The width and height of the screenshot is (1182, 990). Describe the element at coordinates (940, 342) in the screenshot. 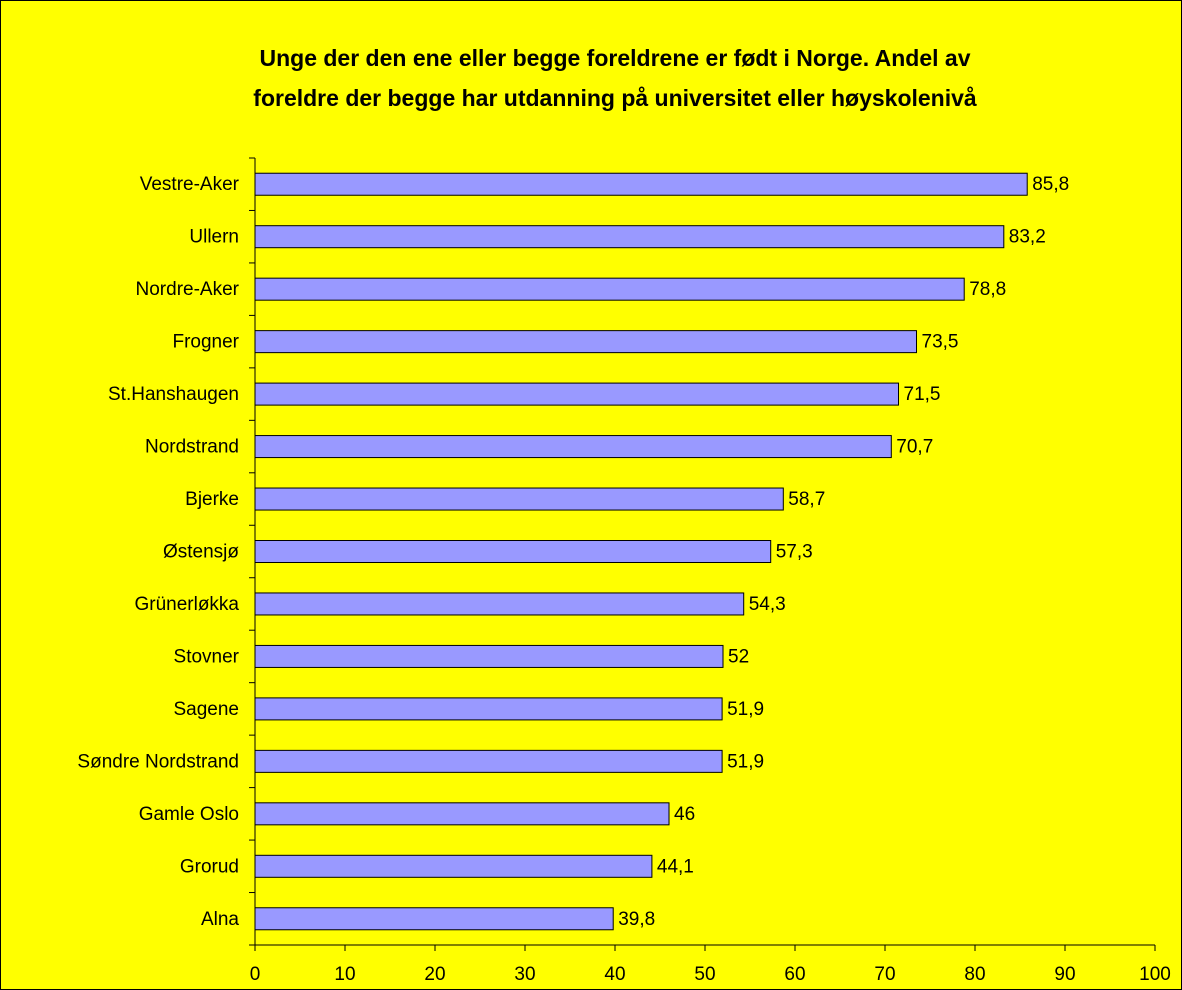

I see `value-label: 73,5` at that location.